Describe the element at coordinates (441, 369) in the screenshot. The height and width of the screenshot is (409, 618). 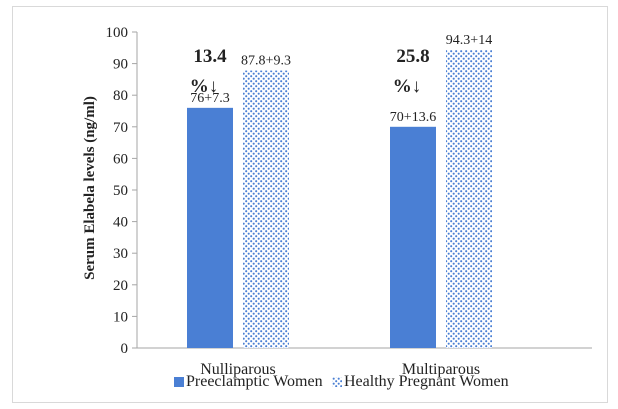
I see `x-category-label: Multiparous` at that location.